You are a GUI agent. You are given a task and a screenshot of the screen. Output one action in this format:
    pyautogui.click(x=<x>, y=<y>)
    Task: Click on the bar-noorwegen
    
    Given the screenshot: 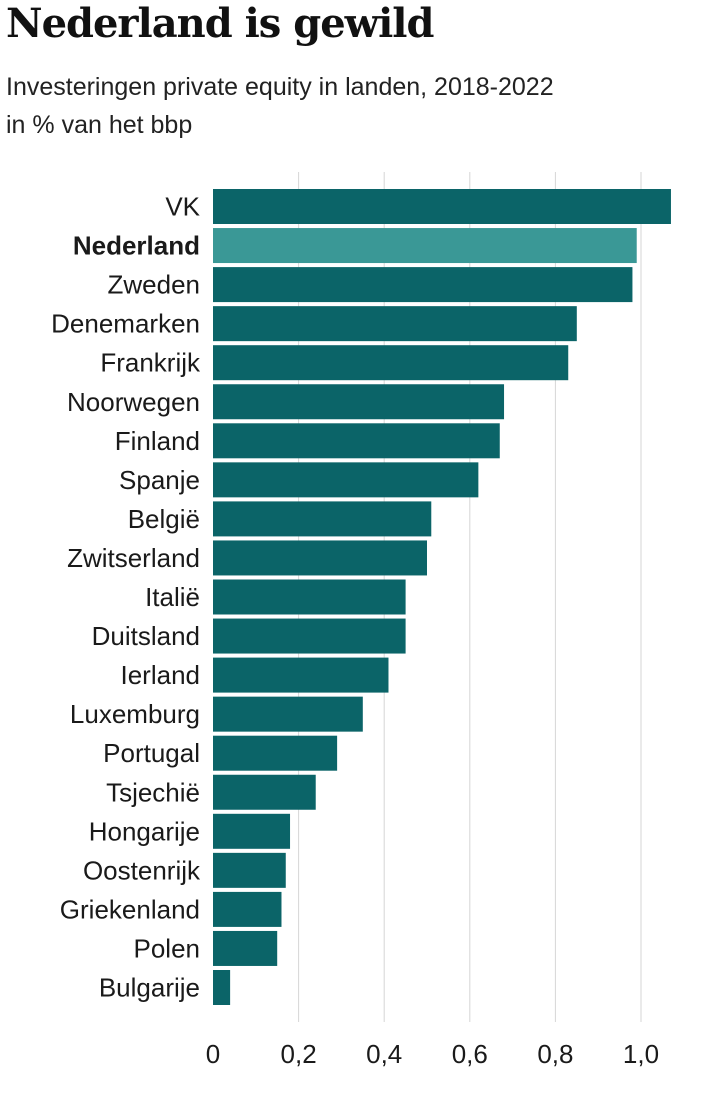 What is the action you would take?
    pyautogui.click(x=359, y=402)
    